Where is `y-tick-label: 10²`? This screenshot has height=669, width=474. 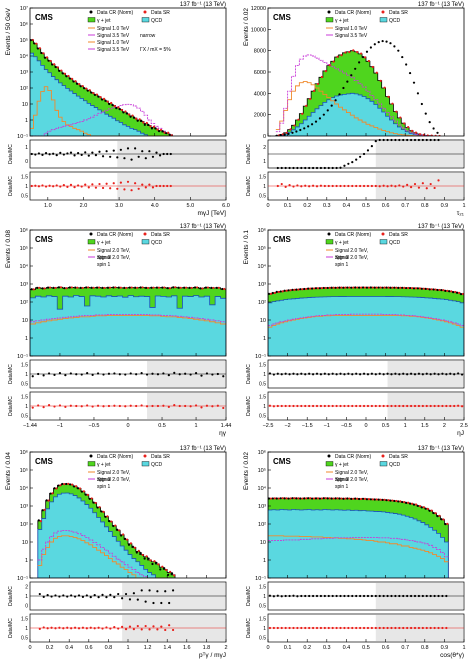 y-tick-label: 10² is located at coordinates (24, 303).